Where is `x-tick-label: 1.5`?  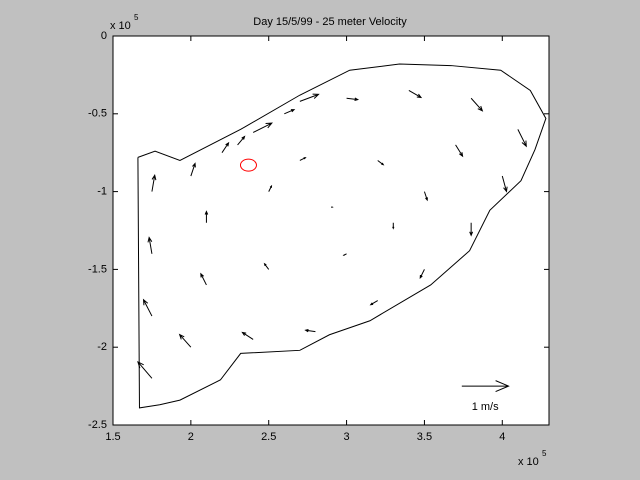
x-tick-label: 1.5 is located at coordinates (112, 437).